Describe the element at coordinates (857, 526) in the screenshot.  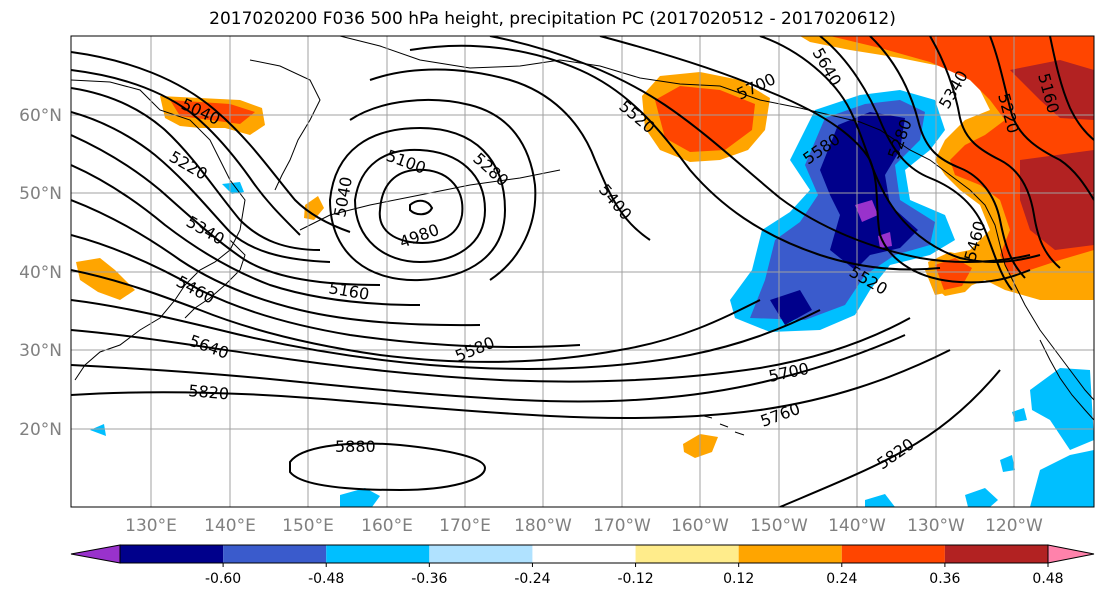
I see `lon-label: 140°W` at that location.